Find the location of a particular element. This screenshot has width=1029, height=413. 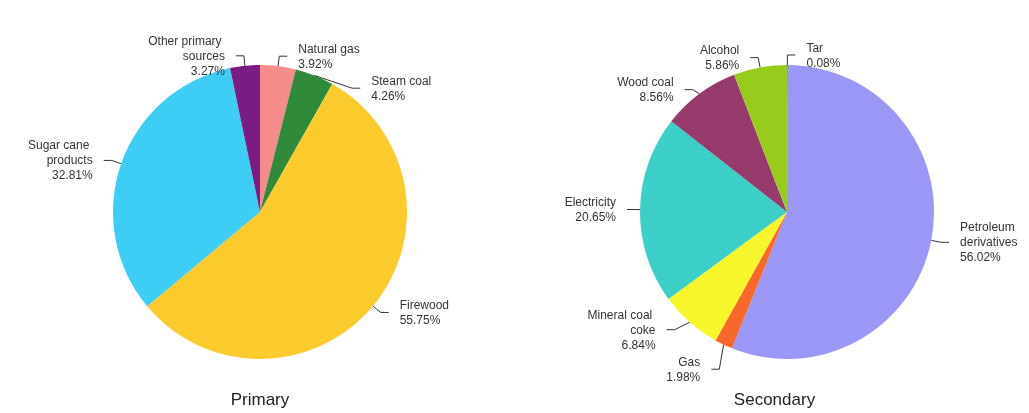

data-label: 3.27% is located at coordinates (208, 70).